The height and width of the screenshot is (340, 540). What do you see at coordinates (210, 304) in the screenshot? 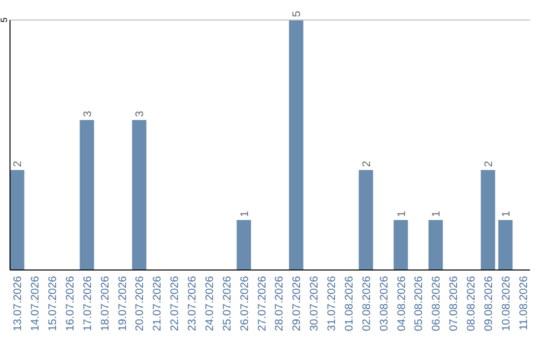
I see `x-tick-label: 24.07.2026` at bounding box center [210, 304].